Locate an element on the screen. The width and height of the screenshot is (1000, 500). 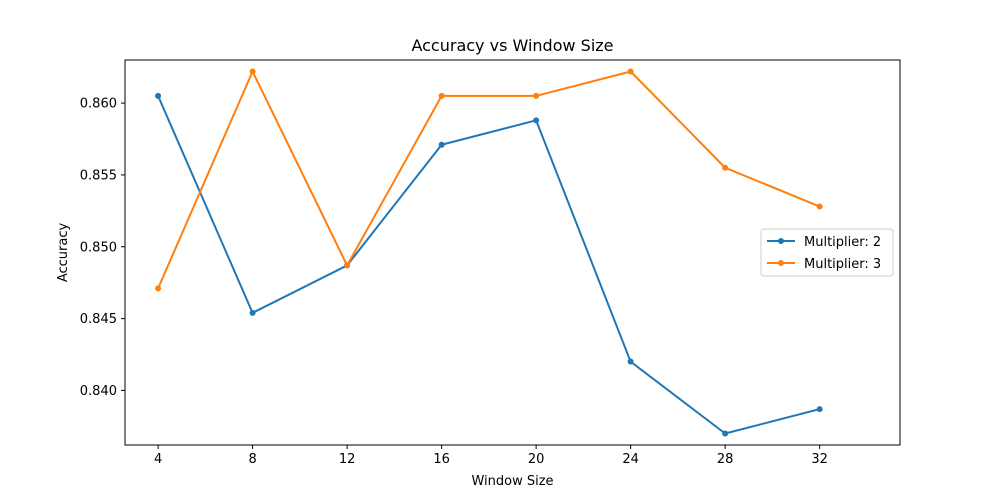
legend-item: Multiplier: 2 is located at coordinates (824, 242).